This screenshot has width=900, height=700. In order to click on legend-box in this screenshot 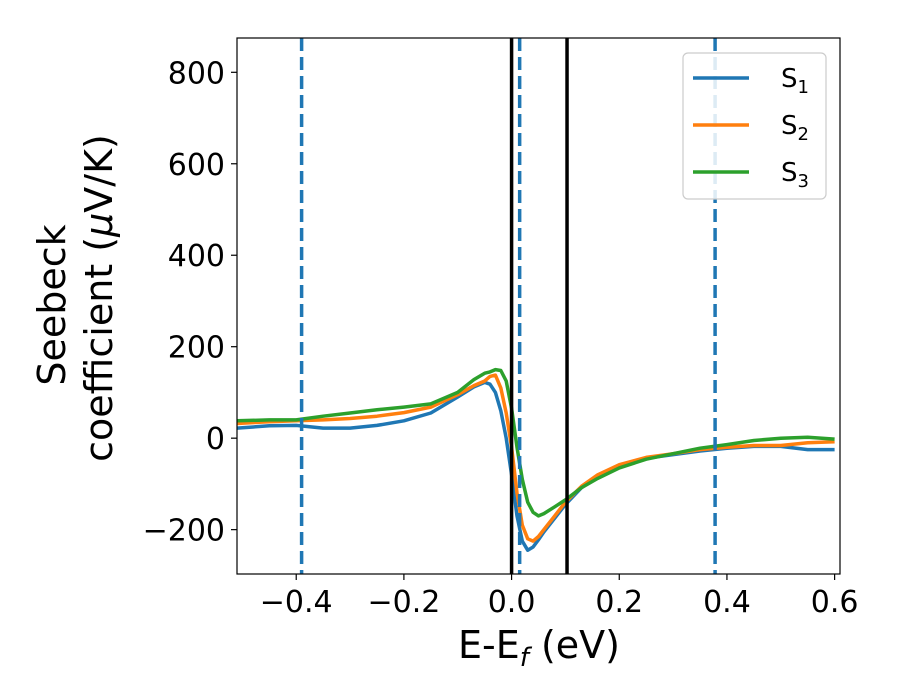, I will do `click(754, 126)`.